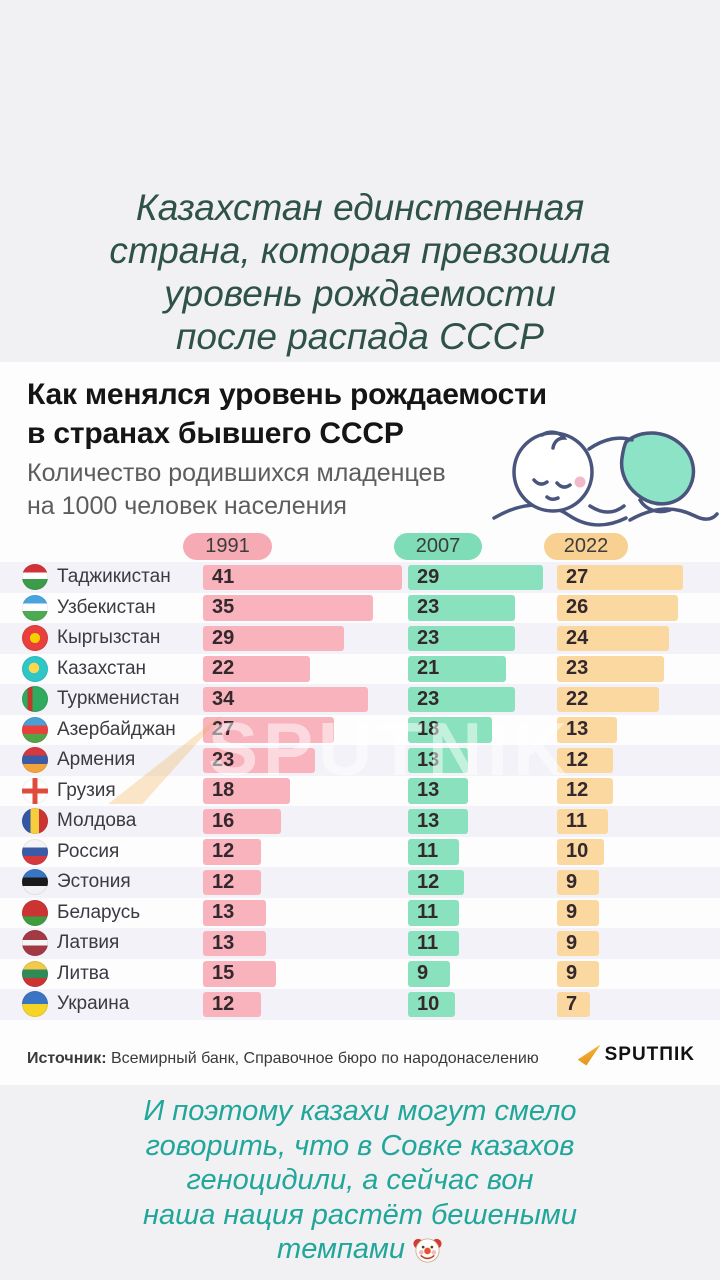 This screenshot has width=720, height=1280. I want to click on bar-value: 41, so click(223, 576).